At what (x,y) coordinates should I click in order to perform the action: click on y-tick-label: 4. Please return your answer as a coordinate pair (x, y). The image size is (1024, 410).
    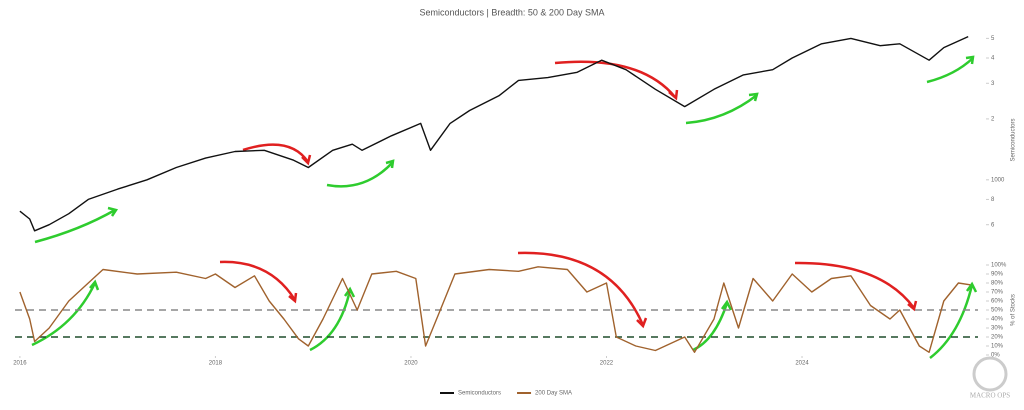
    Looking at the image, I should click on (993, 59).